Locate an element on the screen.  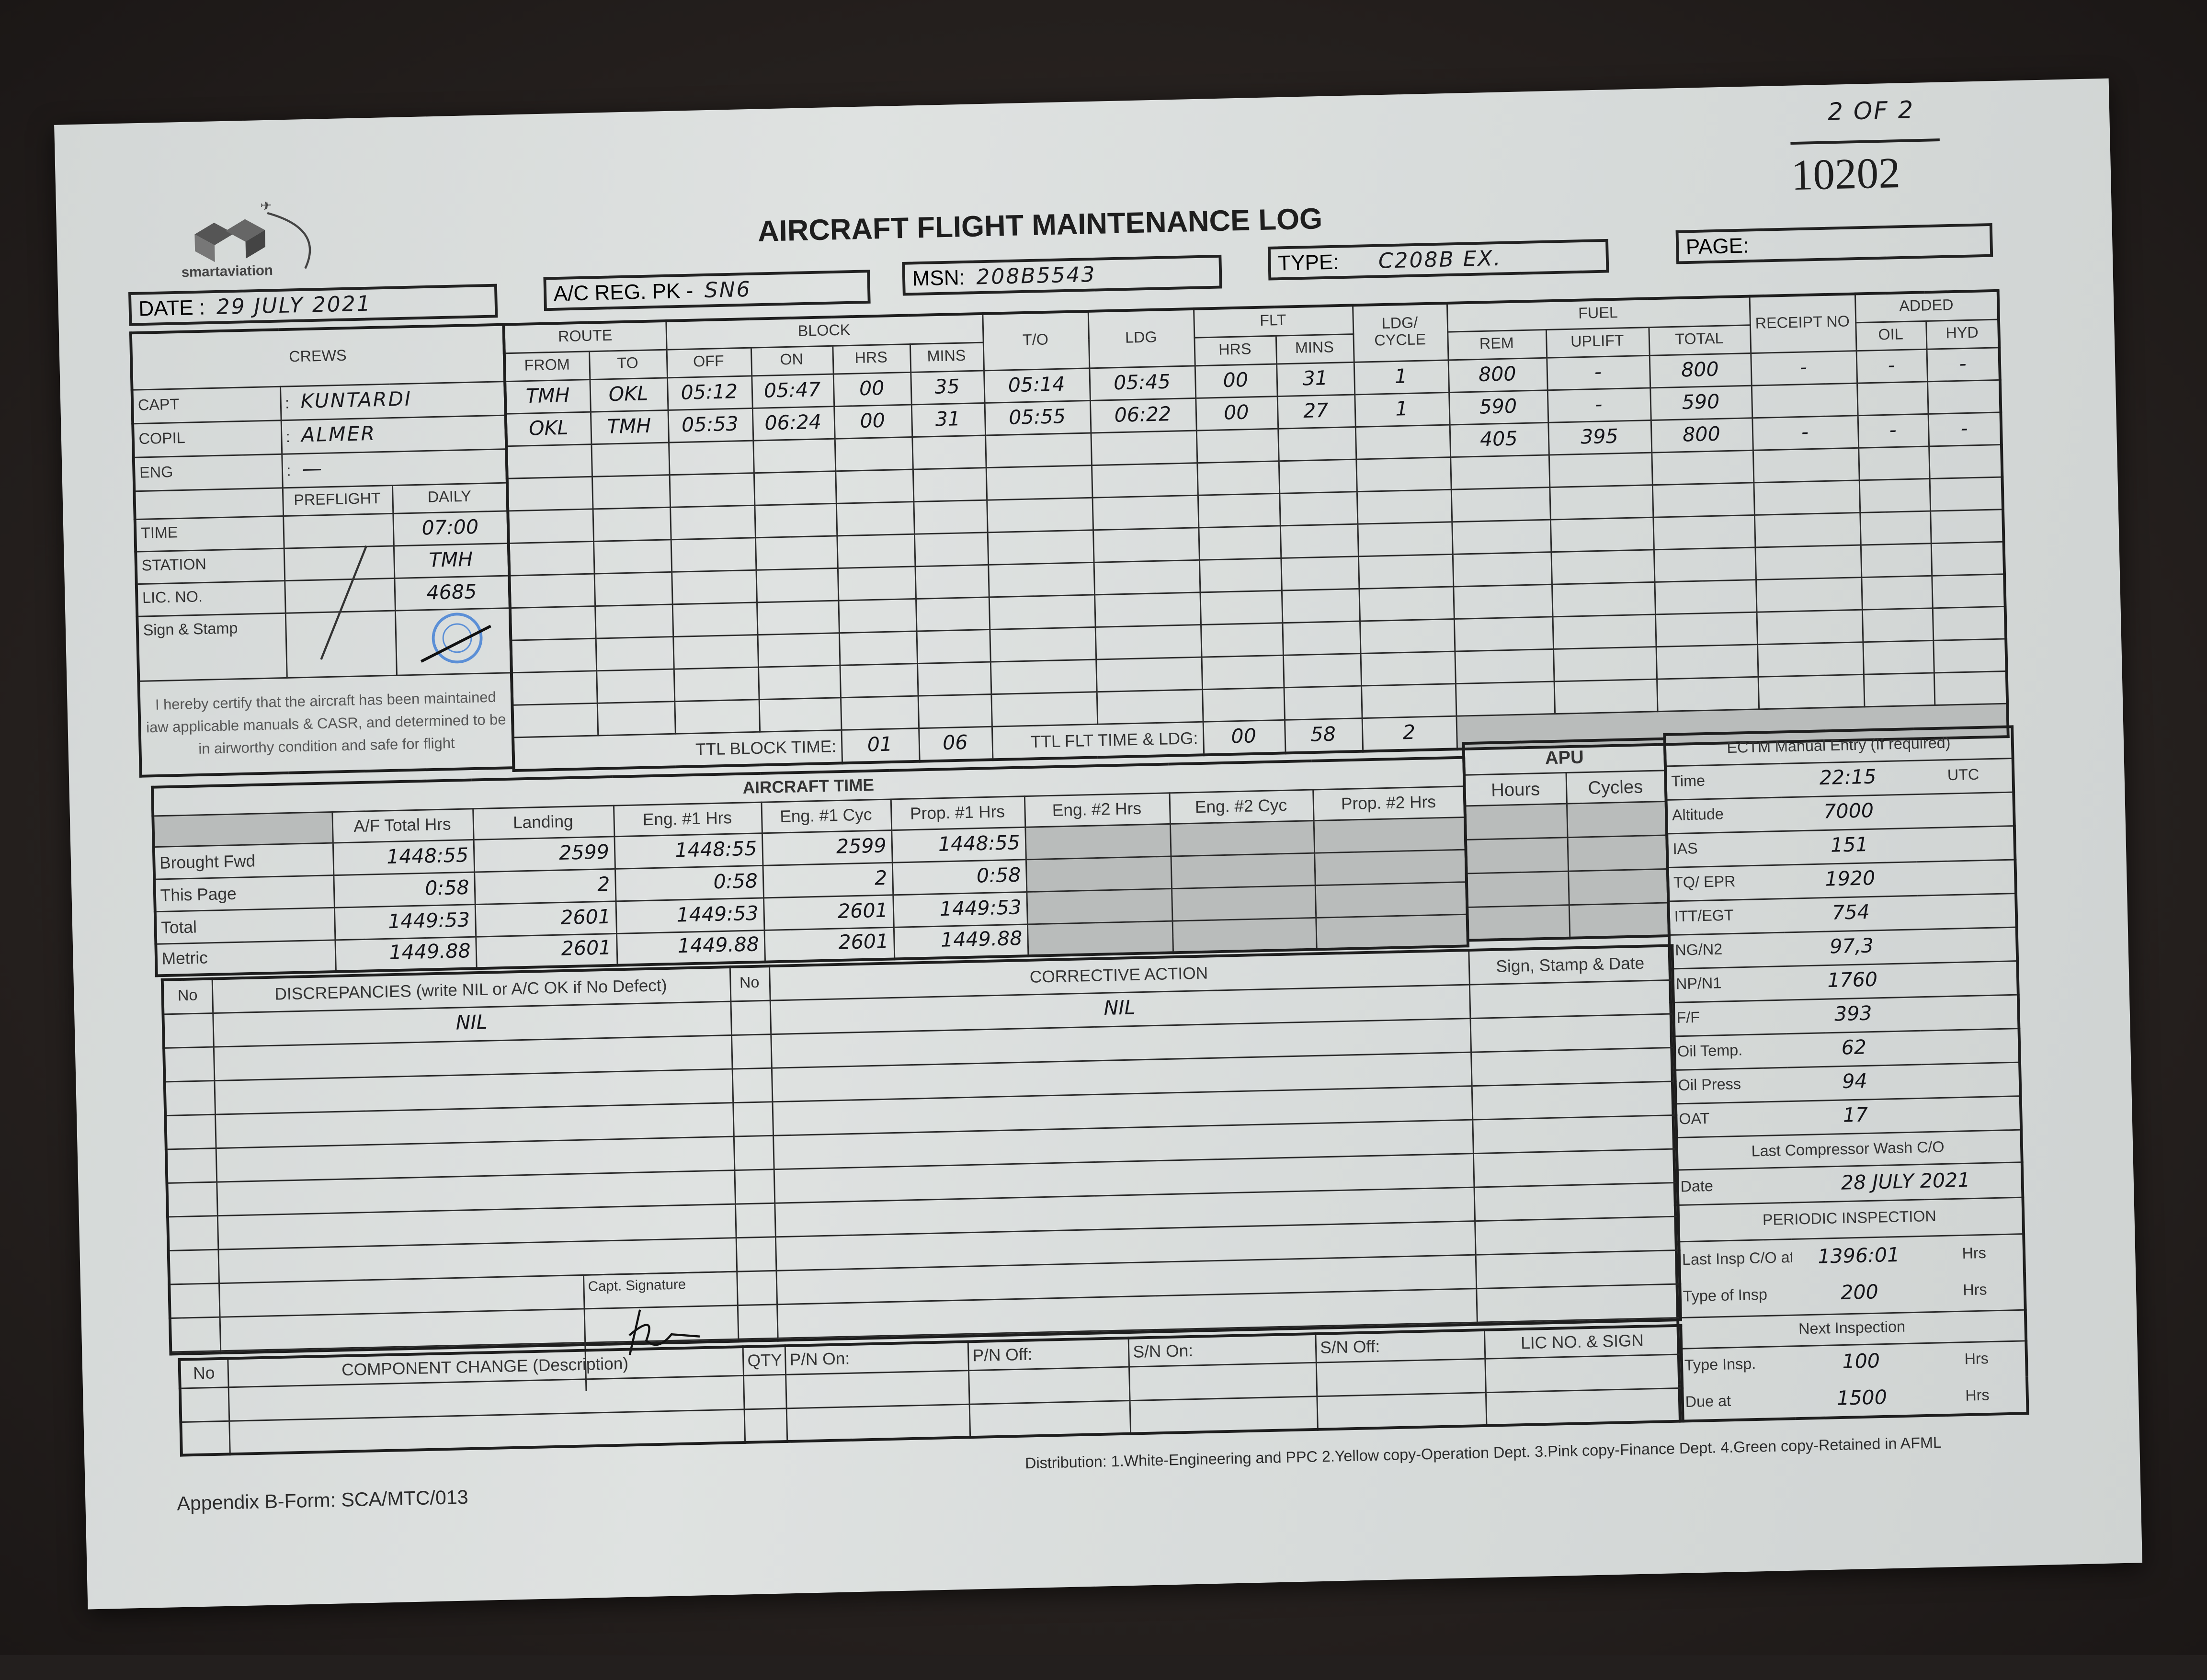
receipt-no-cell: - is located at coordinates (1805, 432).